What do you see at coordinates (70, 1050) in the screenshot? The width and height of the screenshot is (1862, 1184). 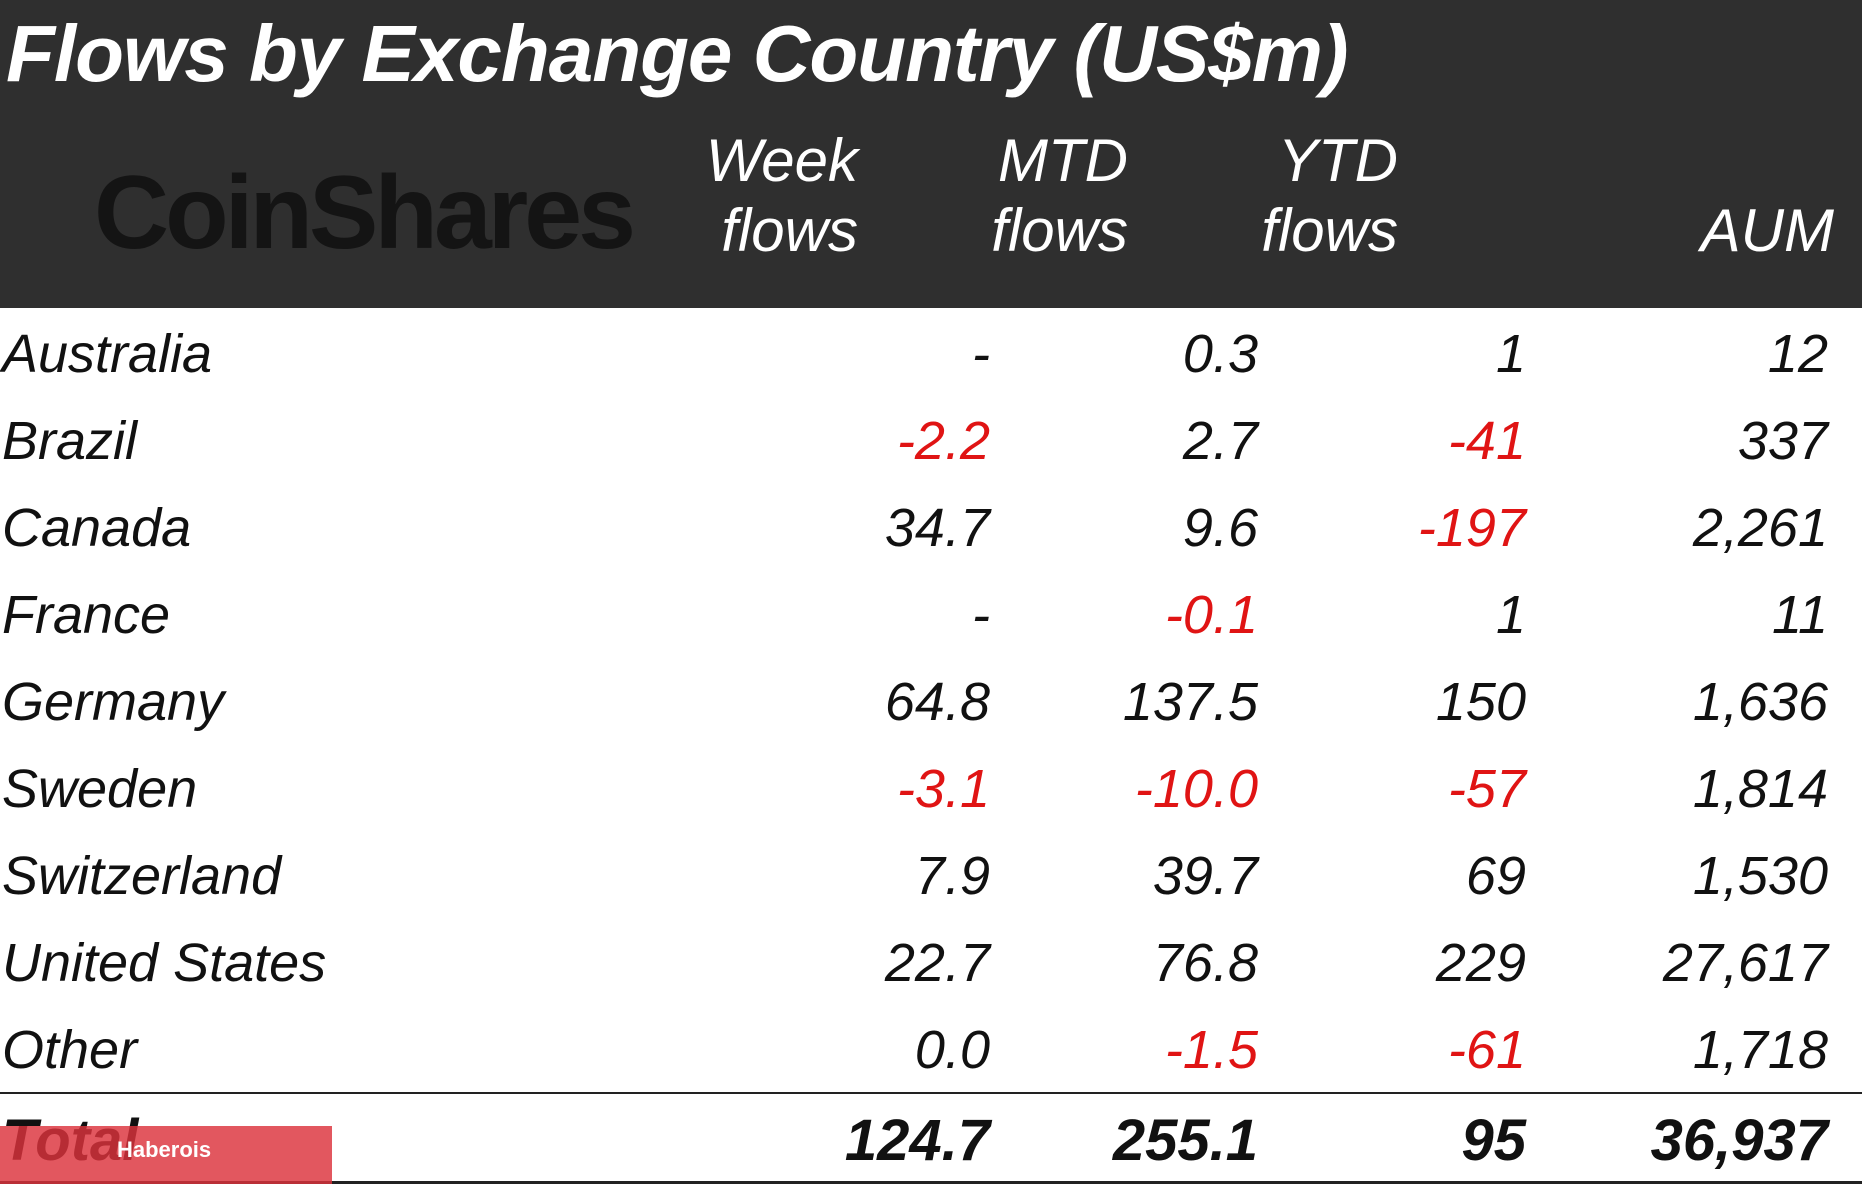 I see `country-label: Other` at bounding box center [70, 1050].